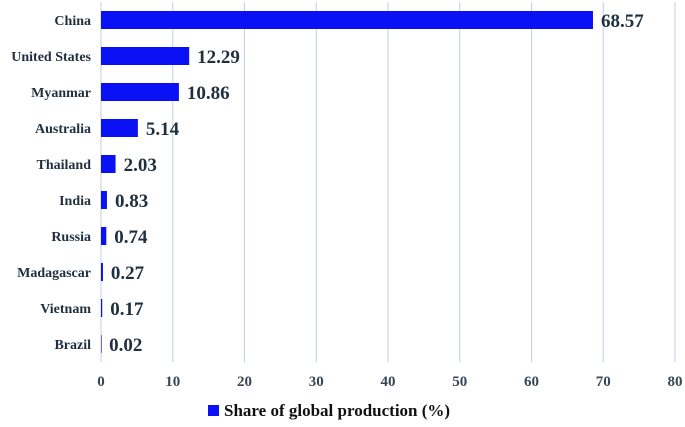 This screenshot has width=685, height=427. I want to click on x-tick-label-60: 60, so click(531, 382).